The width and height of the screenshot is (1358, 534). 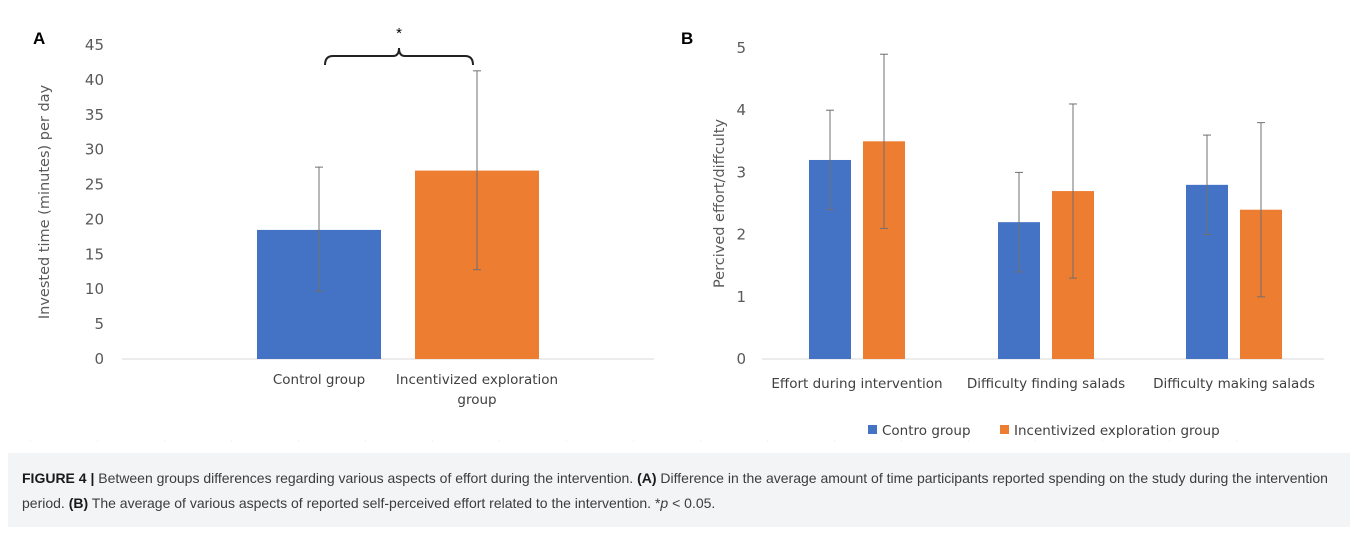 What do you see at coordinates (45, 201) in the screenshot?
I see `panel-a-y-axis-label: Invested time (minutes) per day` at bounding box center [45, 201].